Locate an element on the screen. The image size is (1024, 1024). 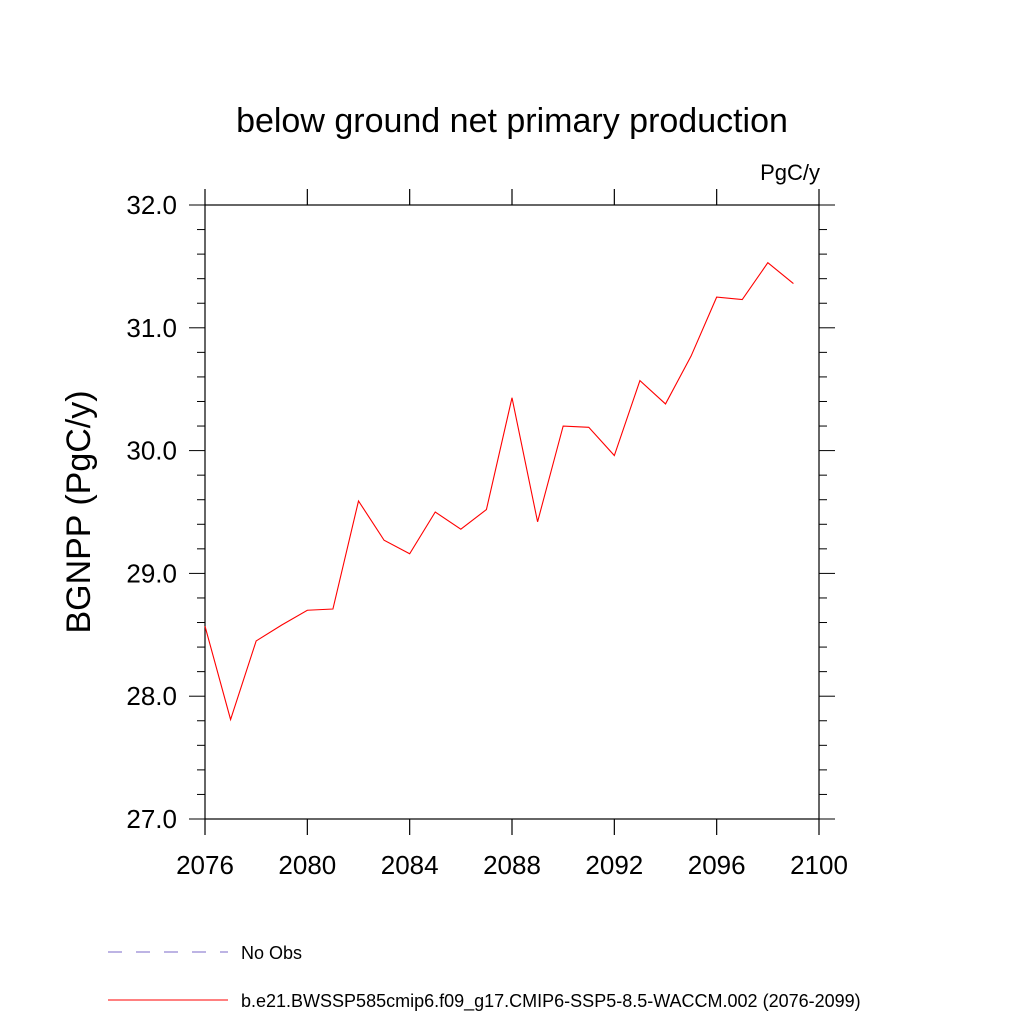
x-tick-label: 2080 is located at coordinates (307, 865).